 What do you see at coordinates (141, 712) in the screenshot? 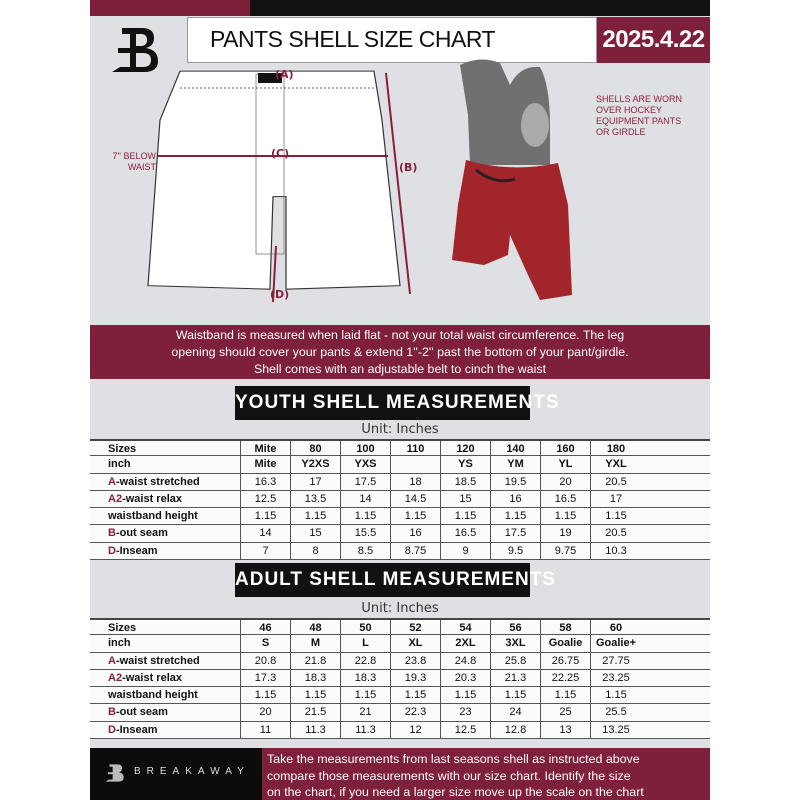
I see `row-label-text: -out seam` at bounding box center [141, 712].